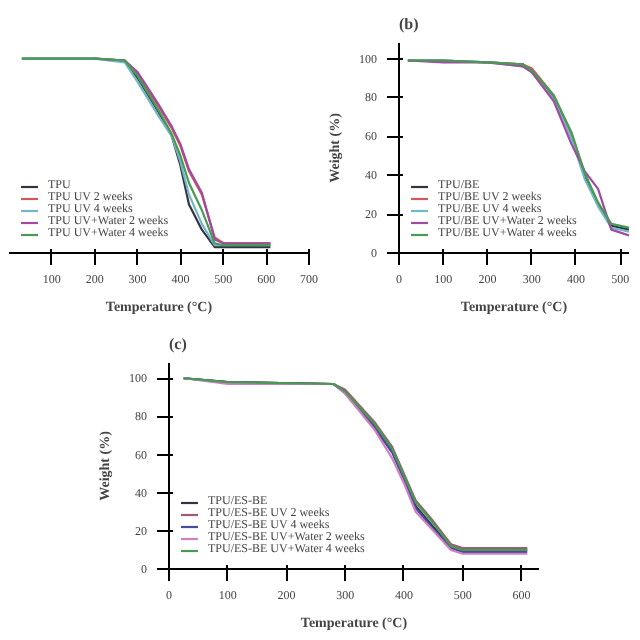 The height and width of the screenshot is (640, 640). Describe the element at coordinates (409, 24) in the screenshot. I see `chart-title: (b)` at that location.